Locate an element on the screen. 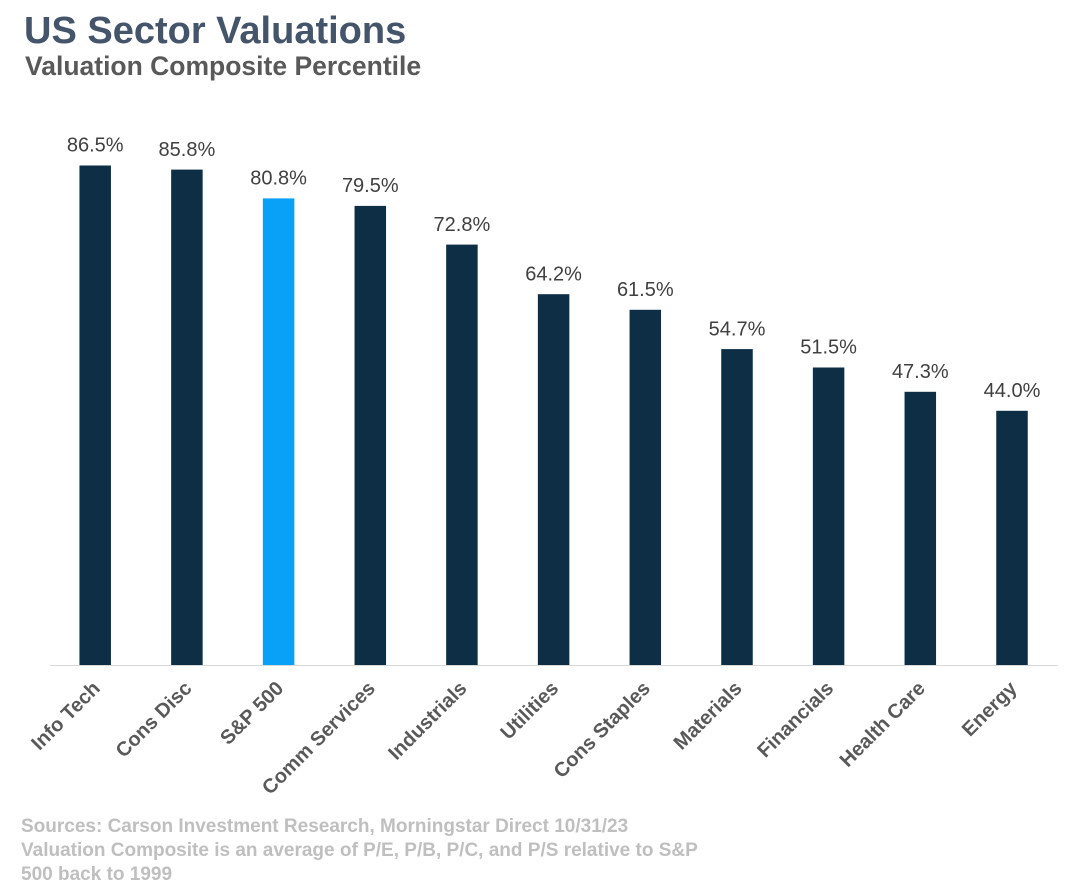  svg-text: 64.2% is located at coordinates (553, 274).